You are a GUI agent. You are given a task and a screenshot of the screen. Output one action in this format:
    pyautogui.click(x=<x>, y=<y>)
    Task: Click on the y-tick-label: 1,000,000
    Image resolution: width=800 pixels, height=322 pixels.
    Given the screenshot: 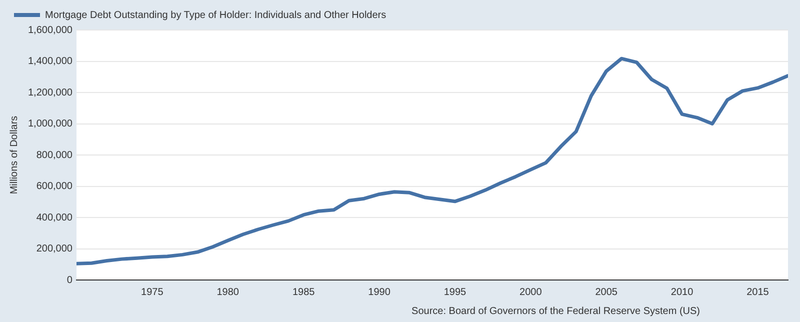 What is the action you would take?
    pyautogui.click(x=50, y=124)
    